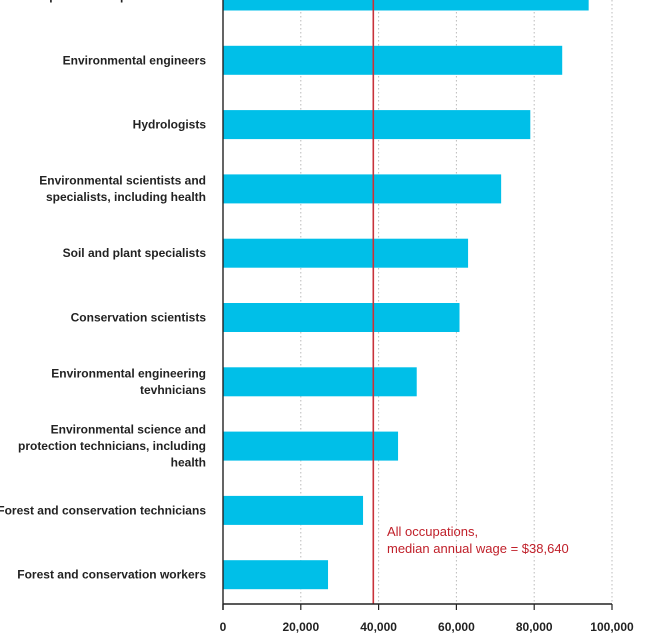 This screenshot has width=650, height=640. I want to click on category-label-7: Environmental engineering tevhnicians, so click(128, 382).